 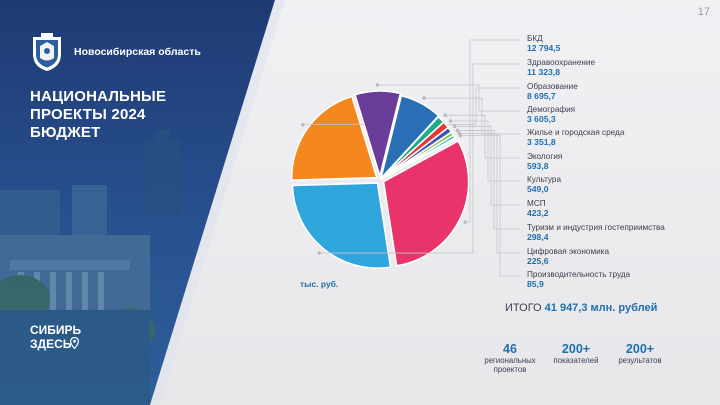 I want to click on stat-label: региональных, so click(x=510, y=360).